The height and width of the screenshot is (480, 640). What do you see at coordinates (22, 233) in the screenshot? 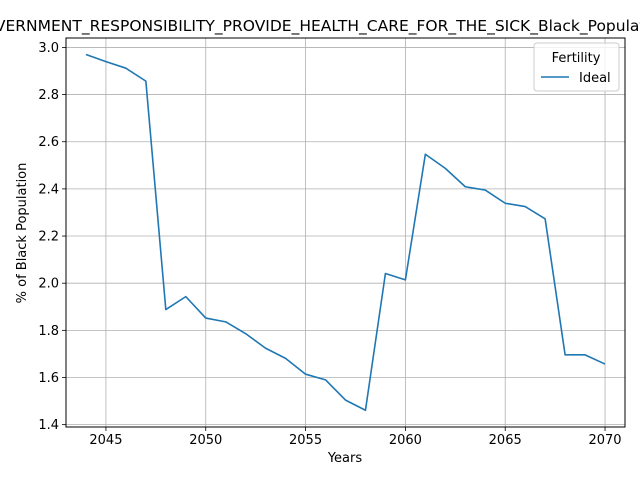
I see `y-axis-label: % of Black Population` at bounding box center [22, 233].